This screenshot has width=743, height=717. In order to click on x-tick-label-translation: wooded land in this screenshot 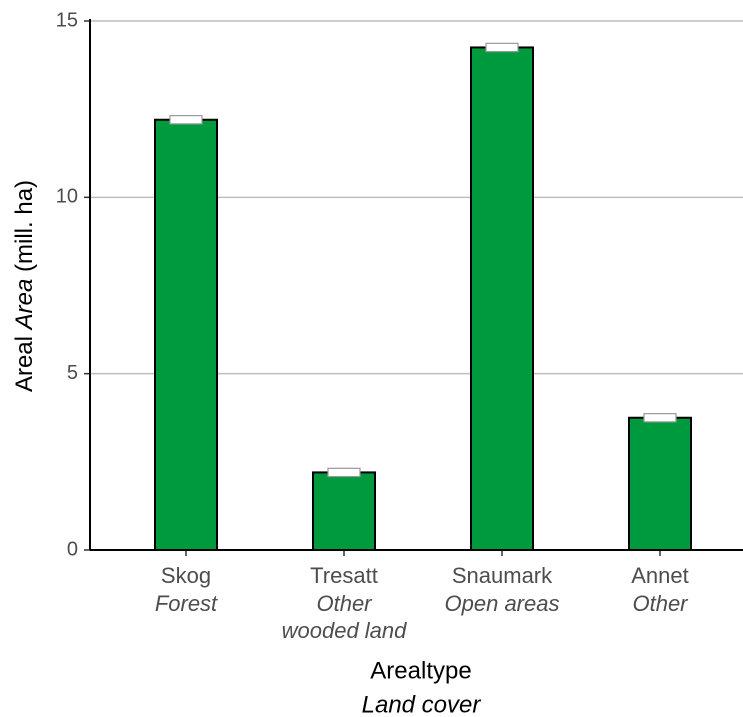, I will do `click(345, 630)`.